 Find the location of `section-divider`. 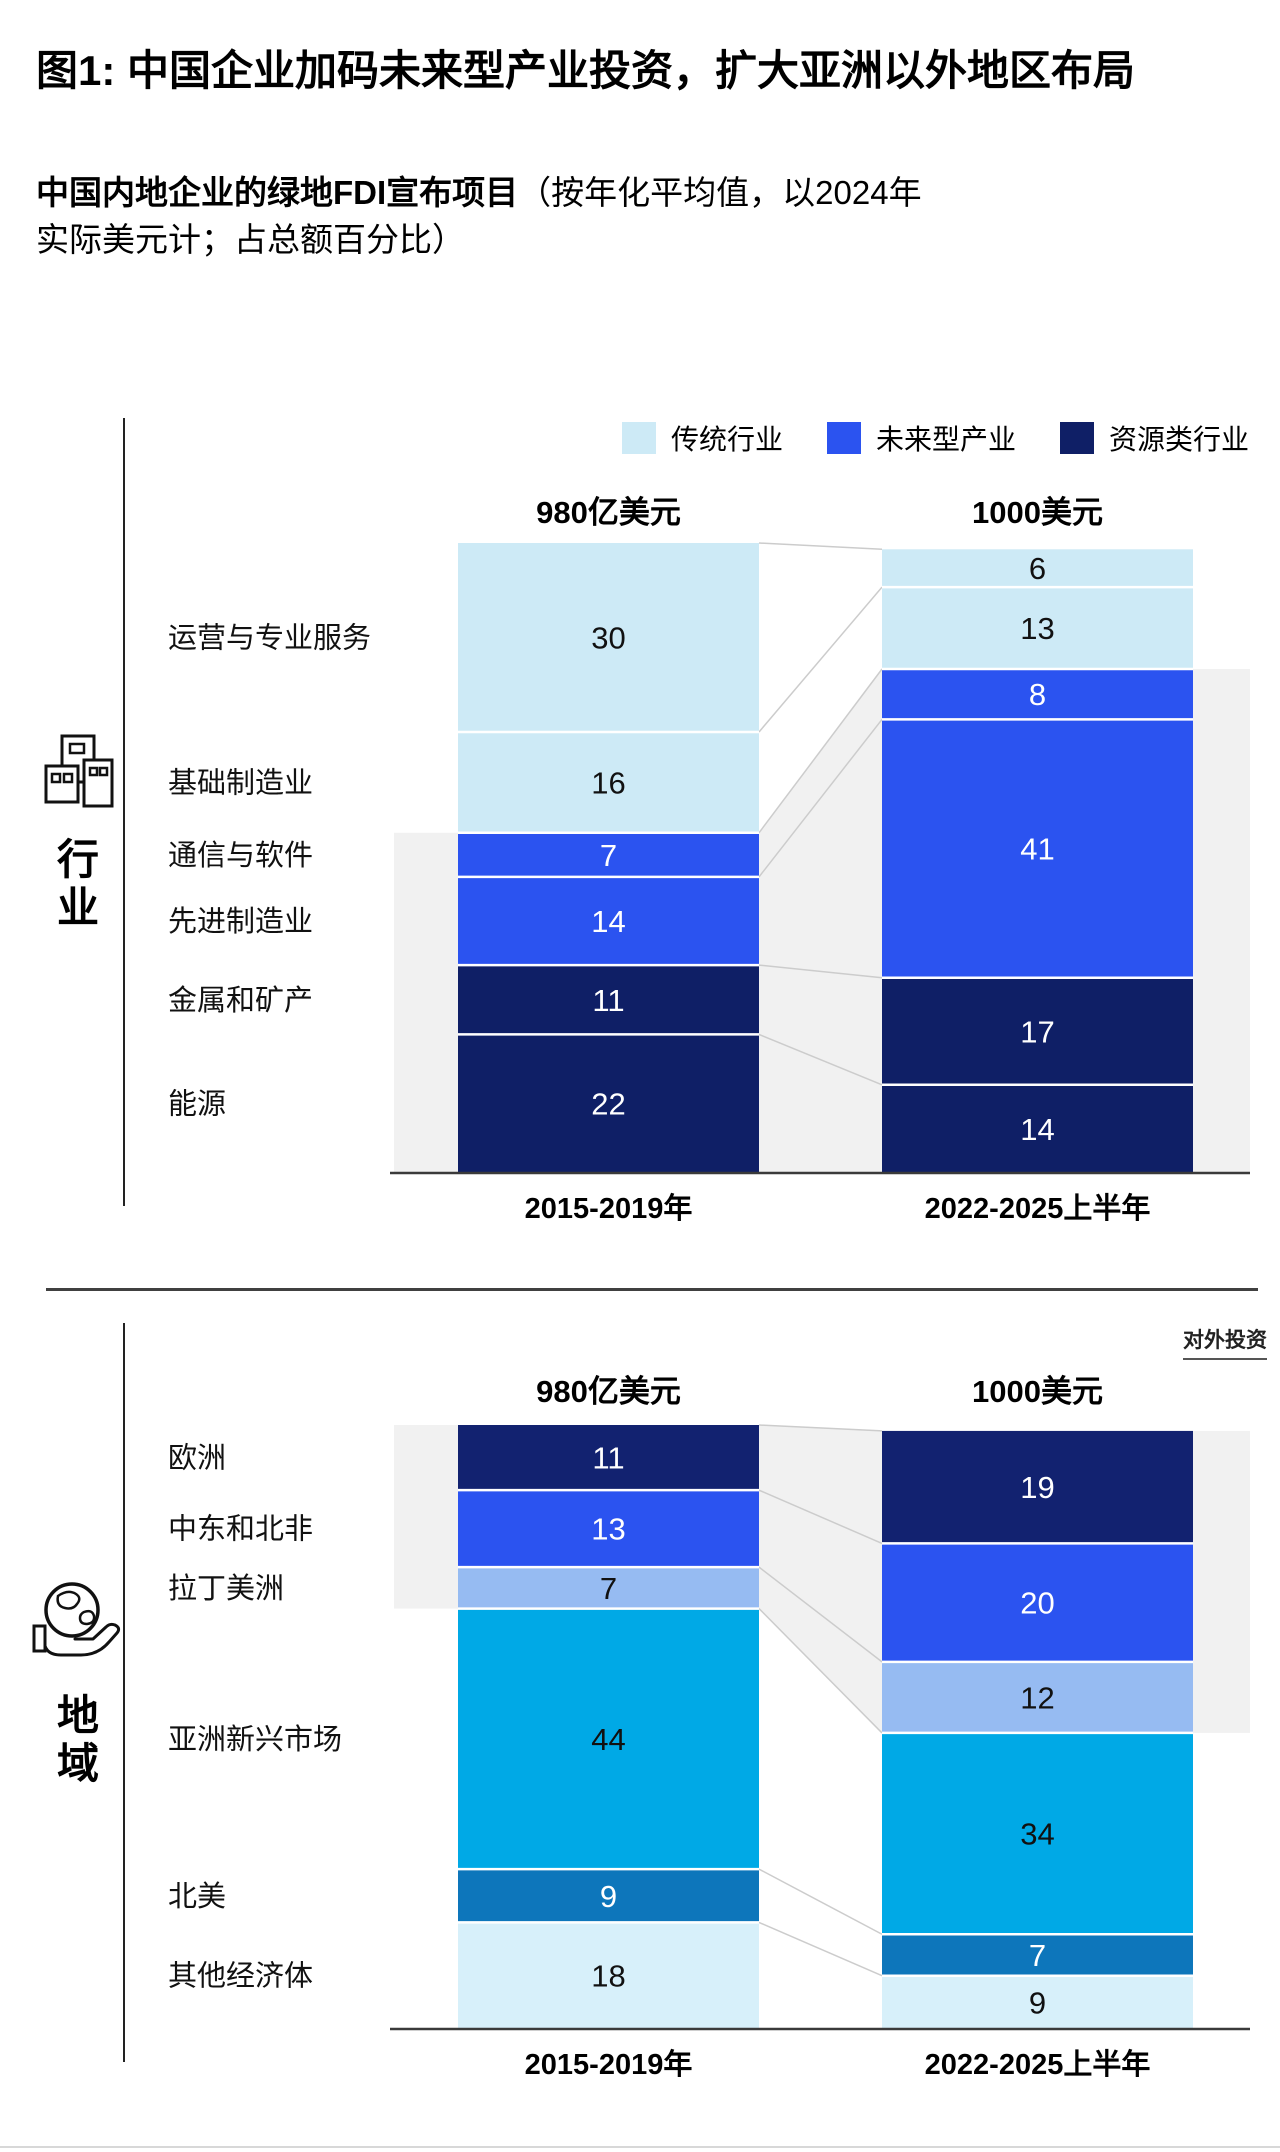

section-divider is located at coordinates (652, 1289).